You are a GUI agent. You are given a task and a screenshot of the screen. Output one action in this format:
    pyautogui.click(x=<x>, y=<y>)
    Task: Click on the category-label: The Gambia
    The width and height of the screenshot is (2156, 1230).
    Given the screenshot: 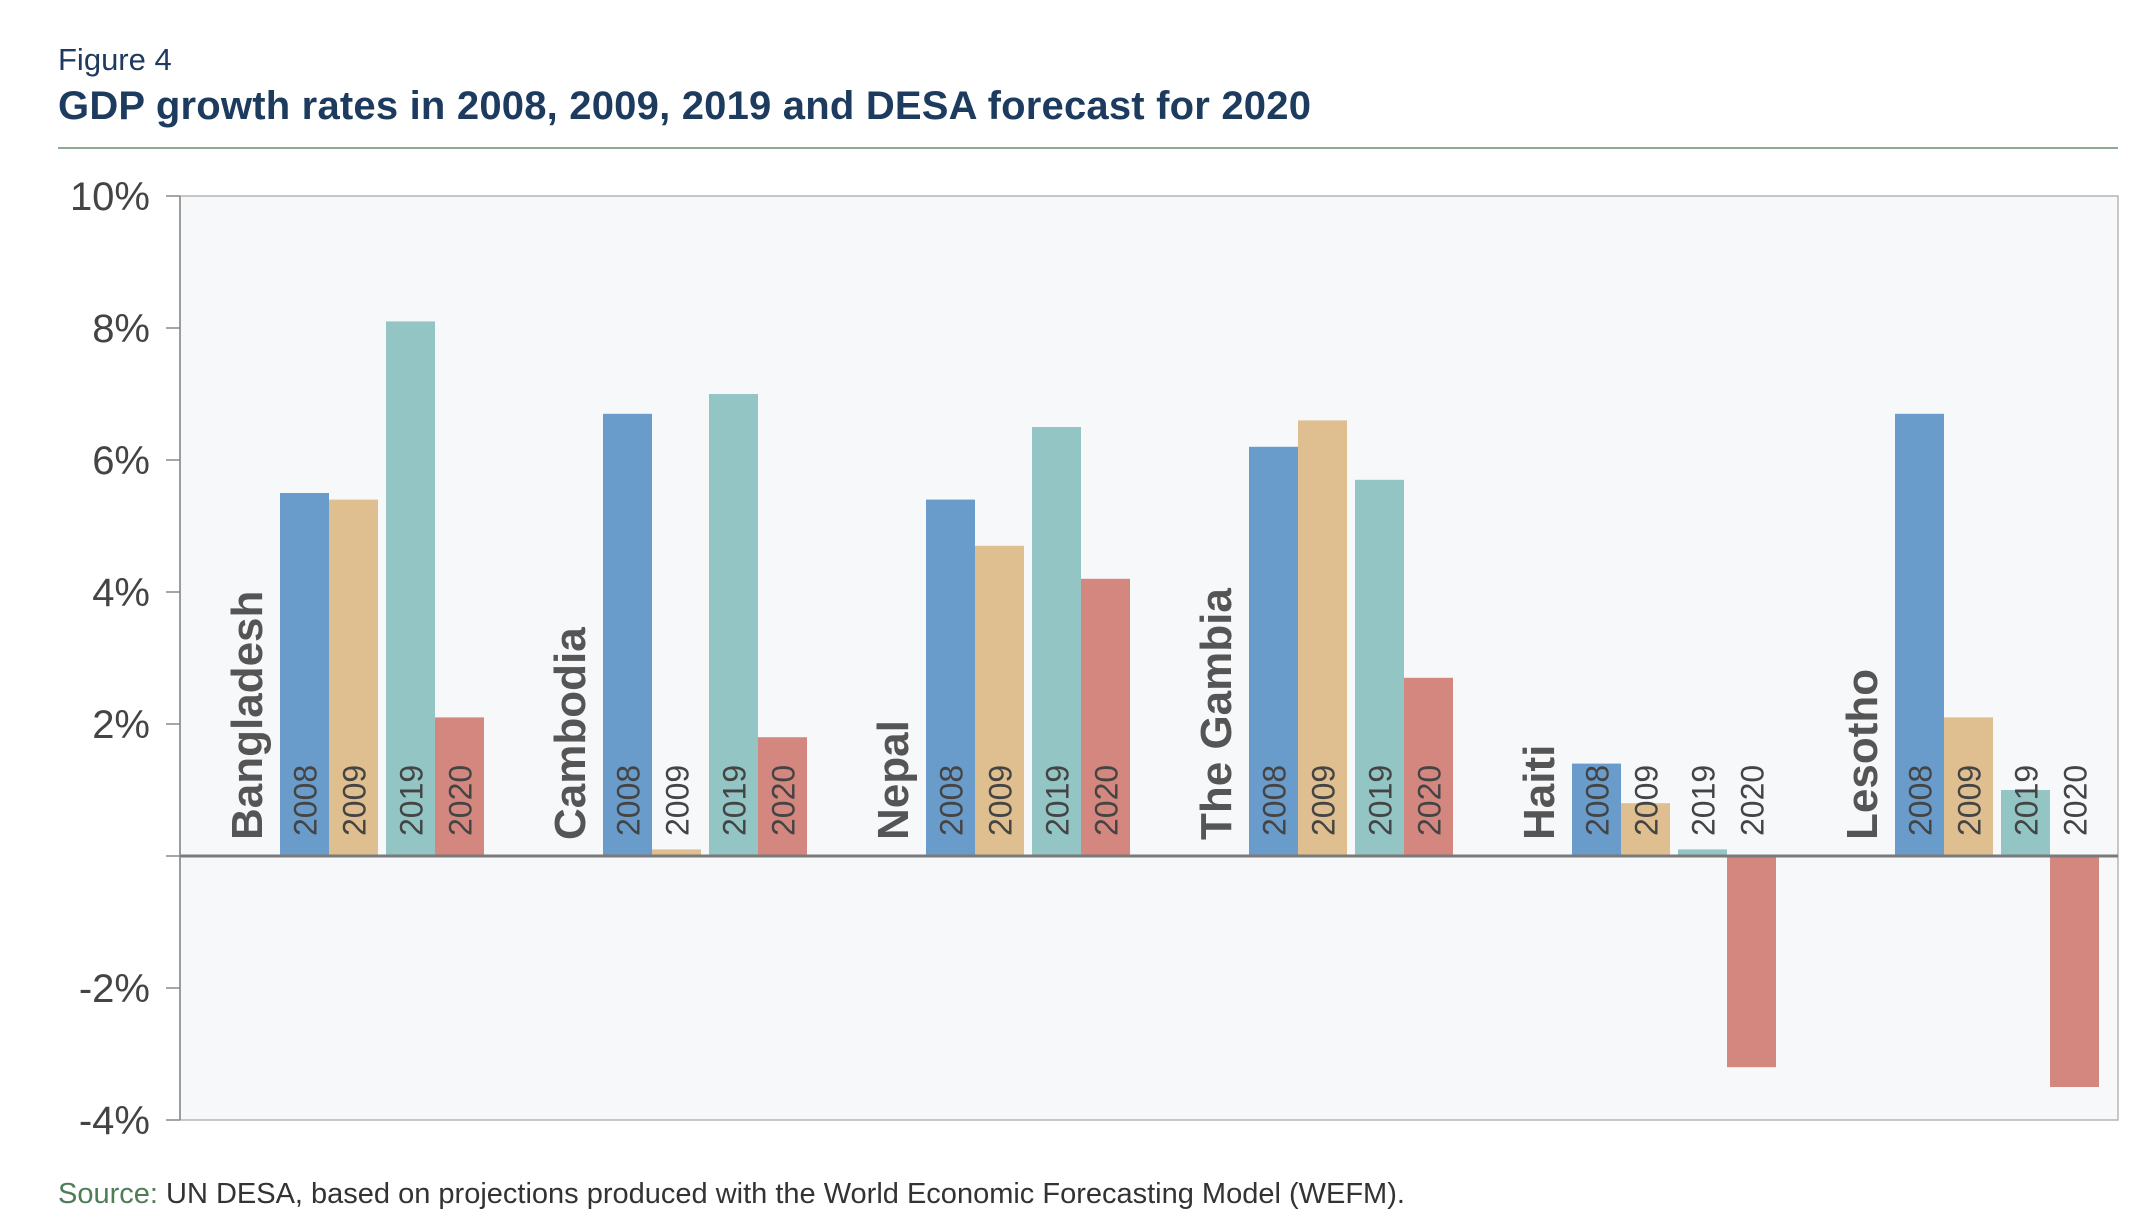 What is the action you would take?
    pyautogui.click(x=1216, y=714)
    